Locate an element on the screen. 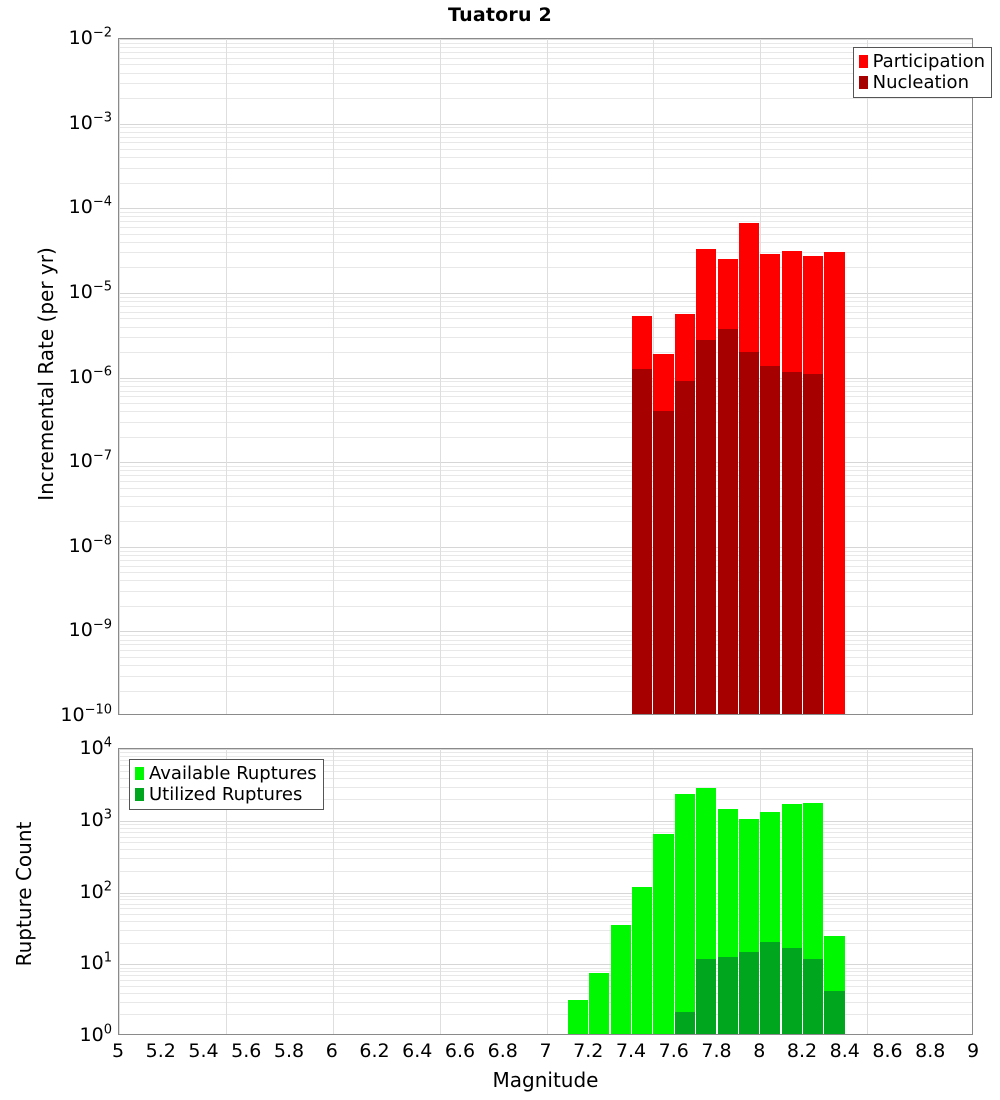 The height and width of the screenshot is (1100, 1000). x-tick-label: 6.4 is located at coordinates (417, 1051).